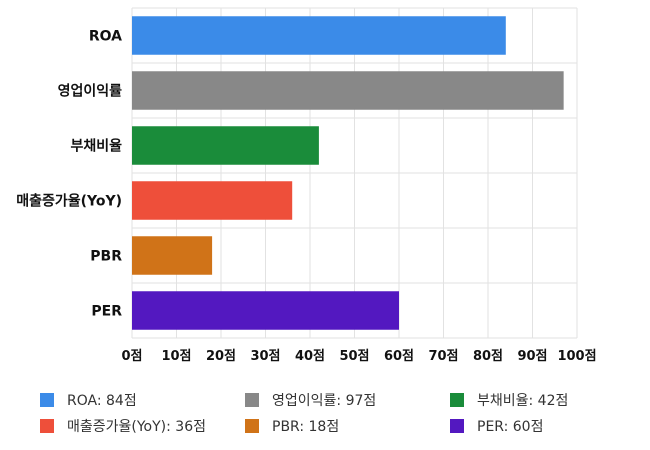 Image resolution: width=650 pixels, height=450 pixels. Describe the element at coordinates (532, 356) in the screenshot. I see `x-tick-label-9: 90점` at that location.